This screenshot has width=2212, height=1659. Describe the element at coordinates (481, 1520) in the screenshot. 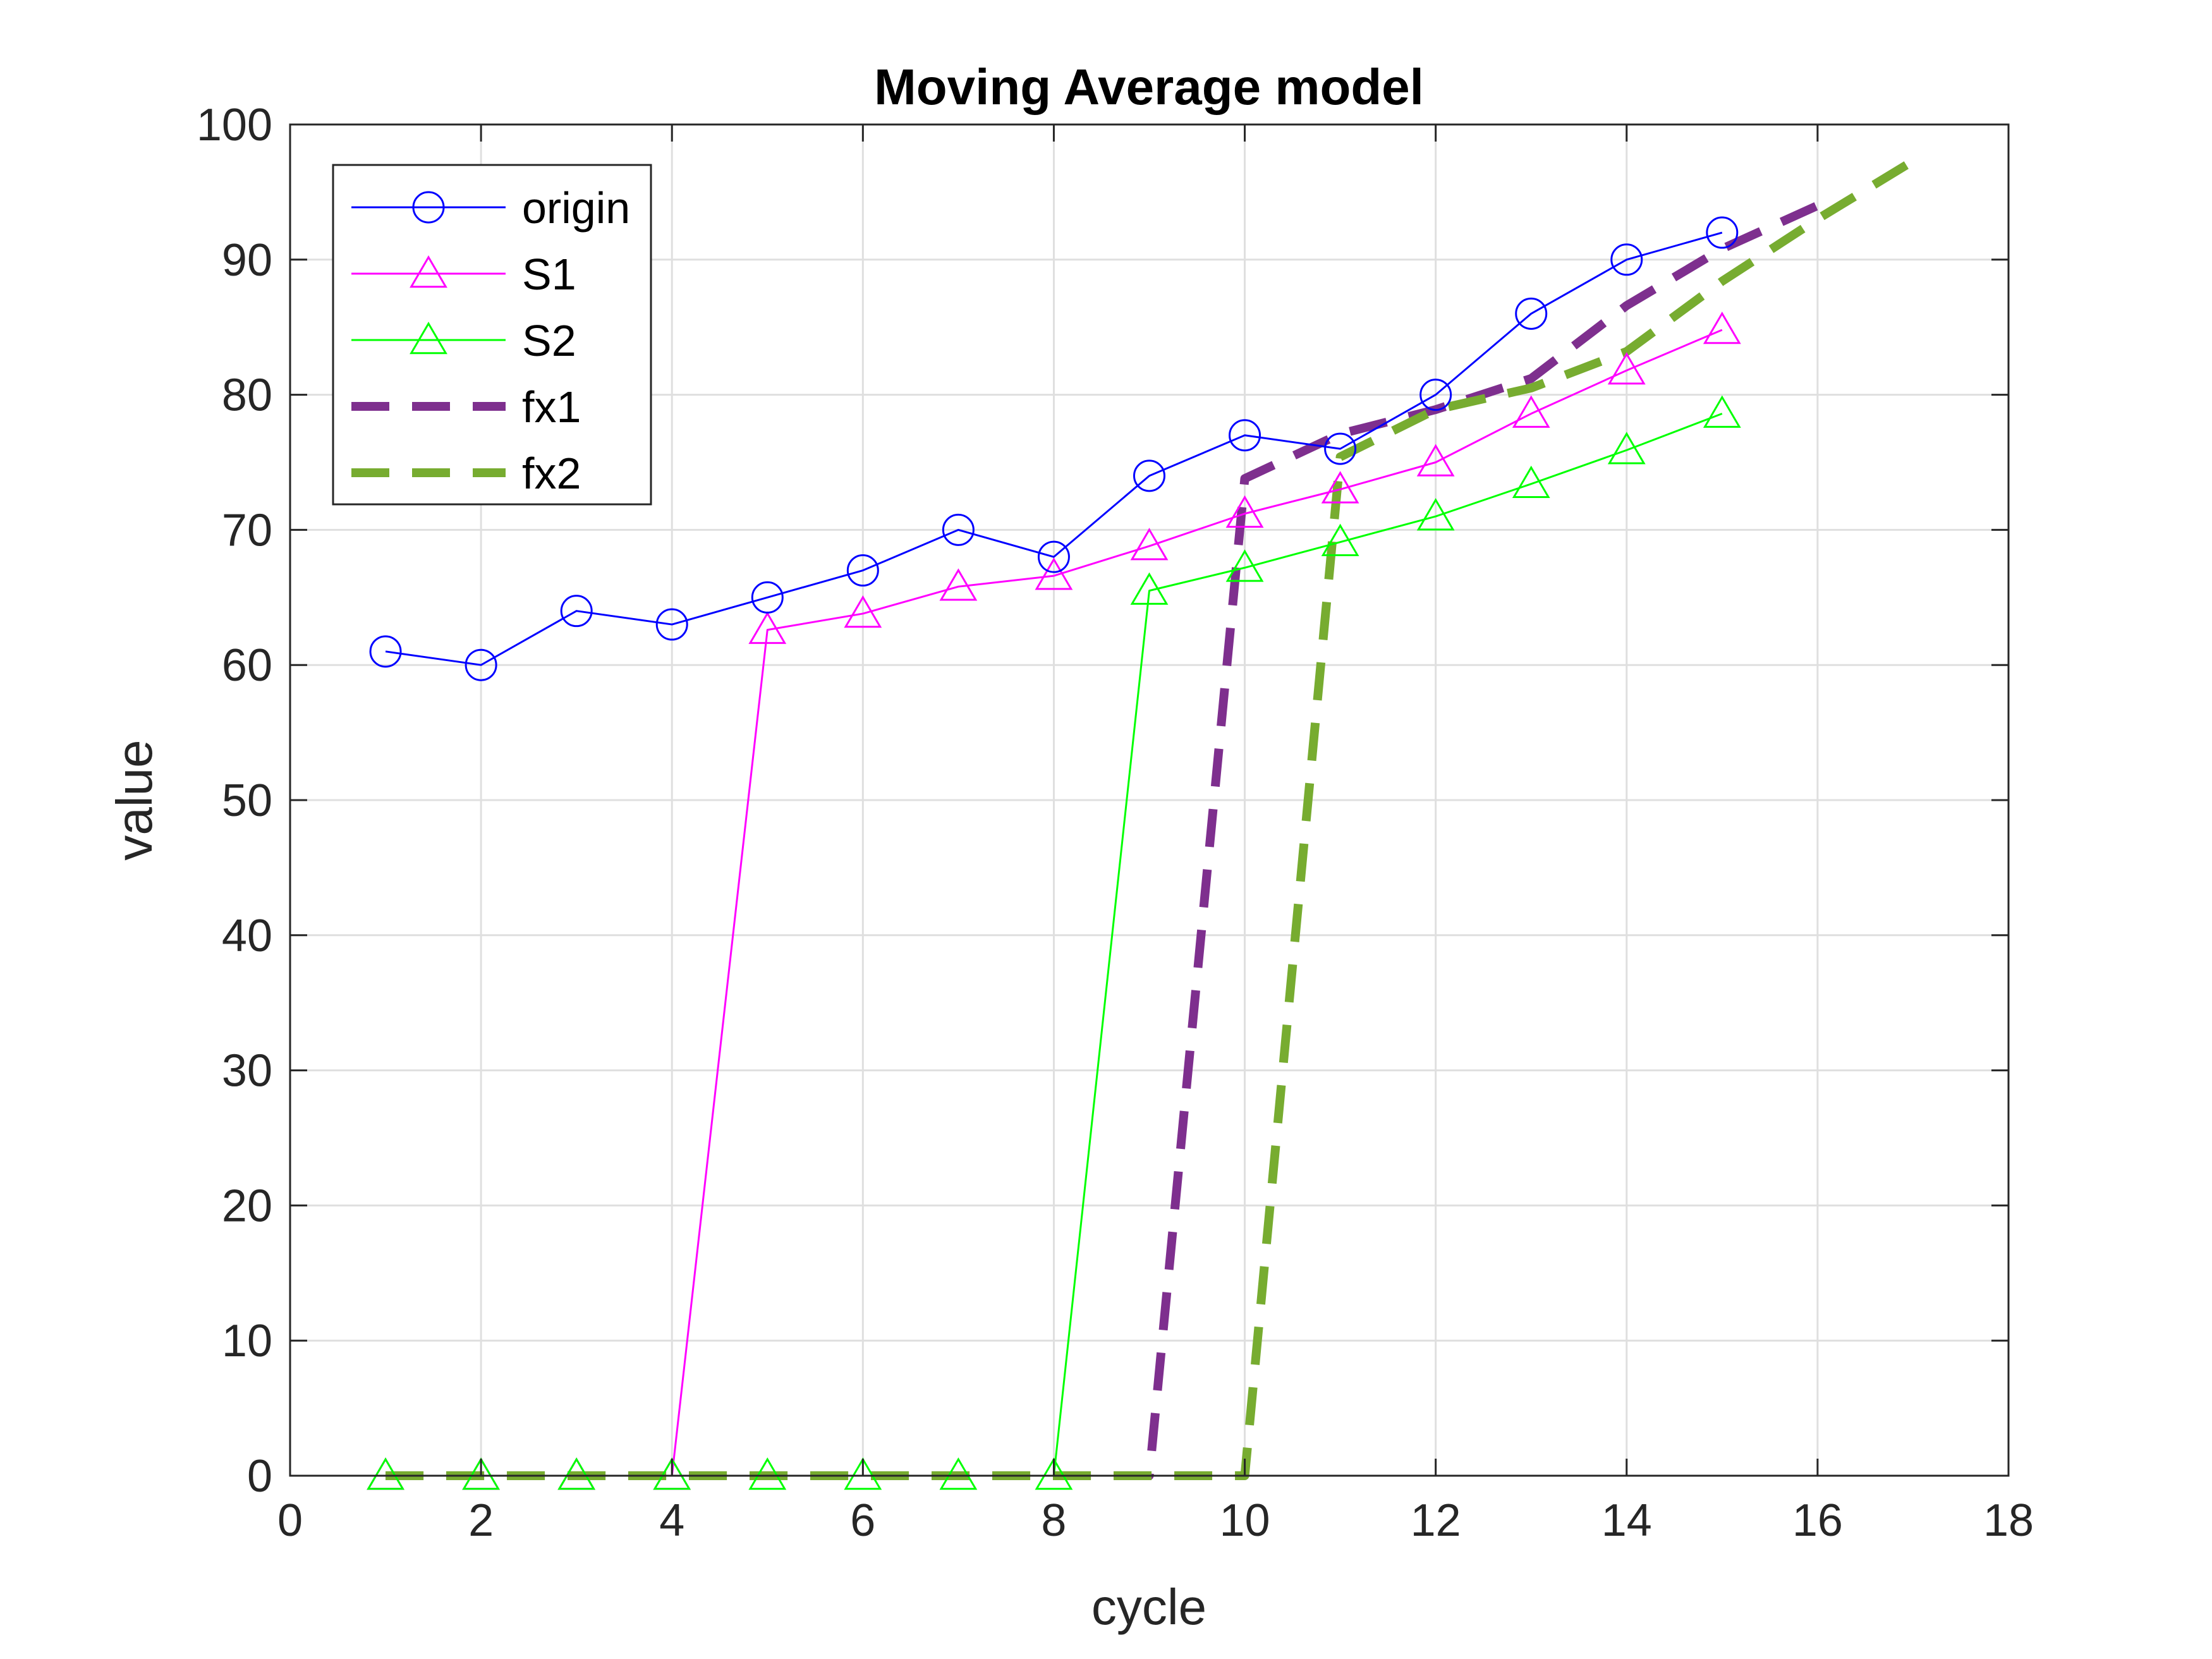

I see `x-tick-label: 2` at that location.